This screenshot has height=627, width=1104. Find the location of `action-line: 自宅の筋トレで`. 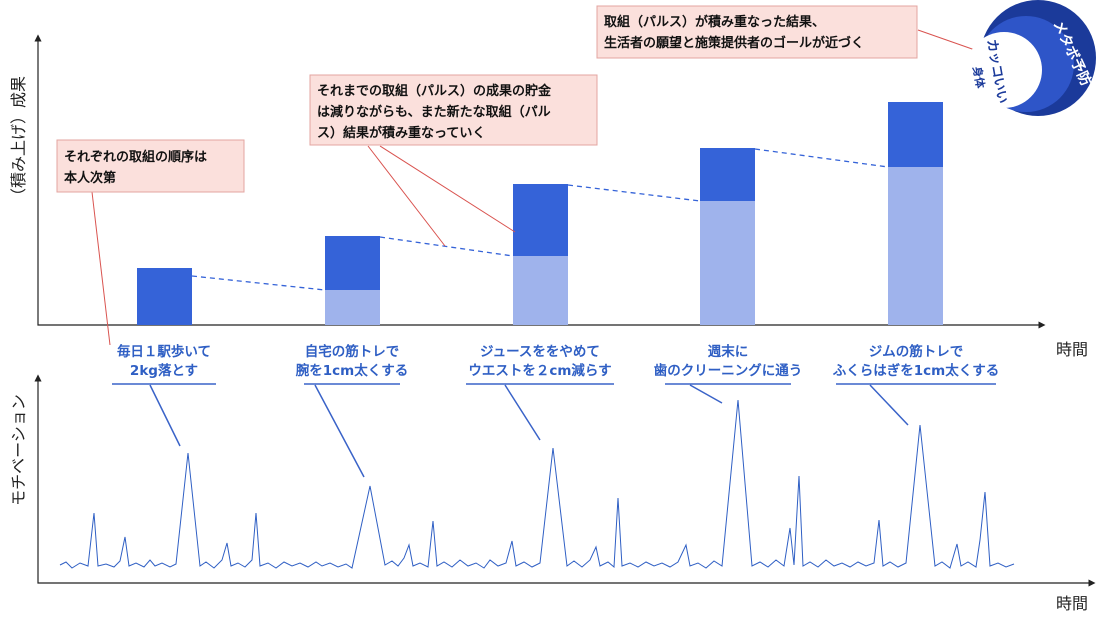

action-line: 自宅の筋トレで is located at coordinates (352, 351).